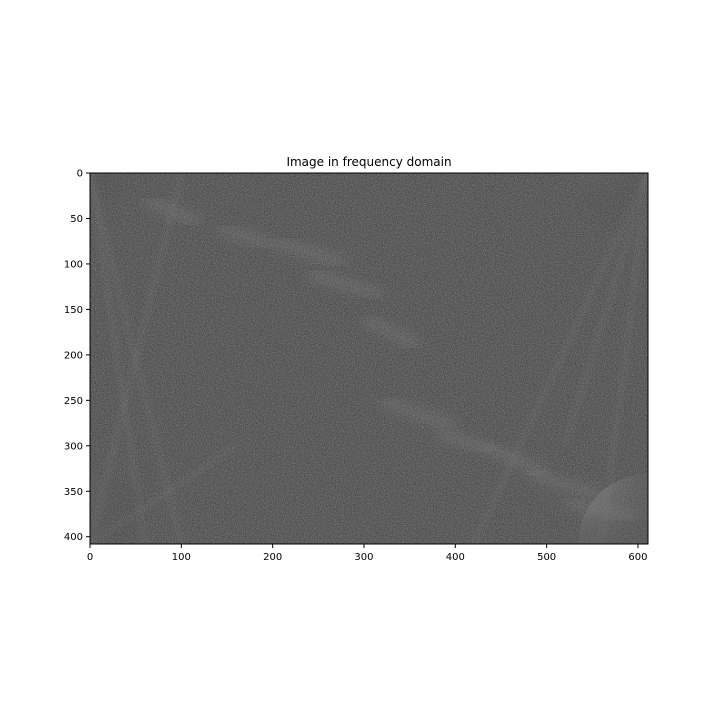 This screenshot has width=720, height=720. What do you see at coordinates (73, 446) in the screenshot?
I see `y-tick-label: 300` at bounding box center [73, 446].